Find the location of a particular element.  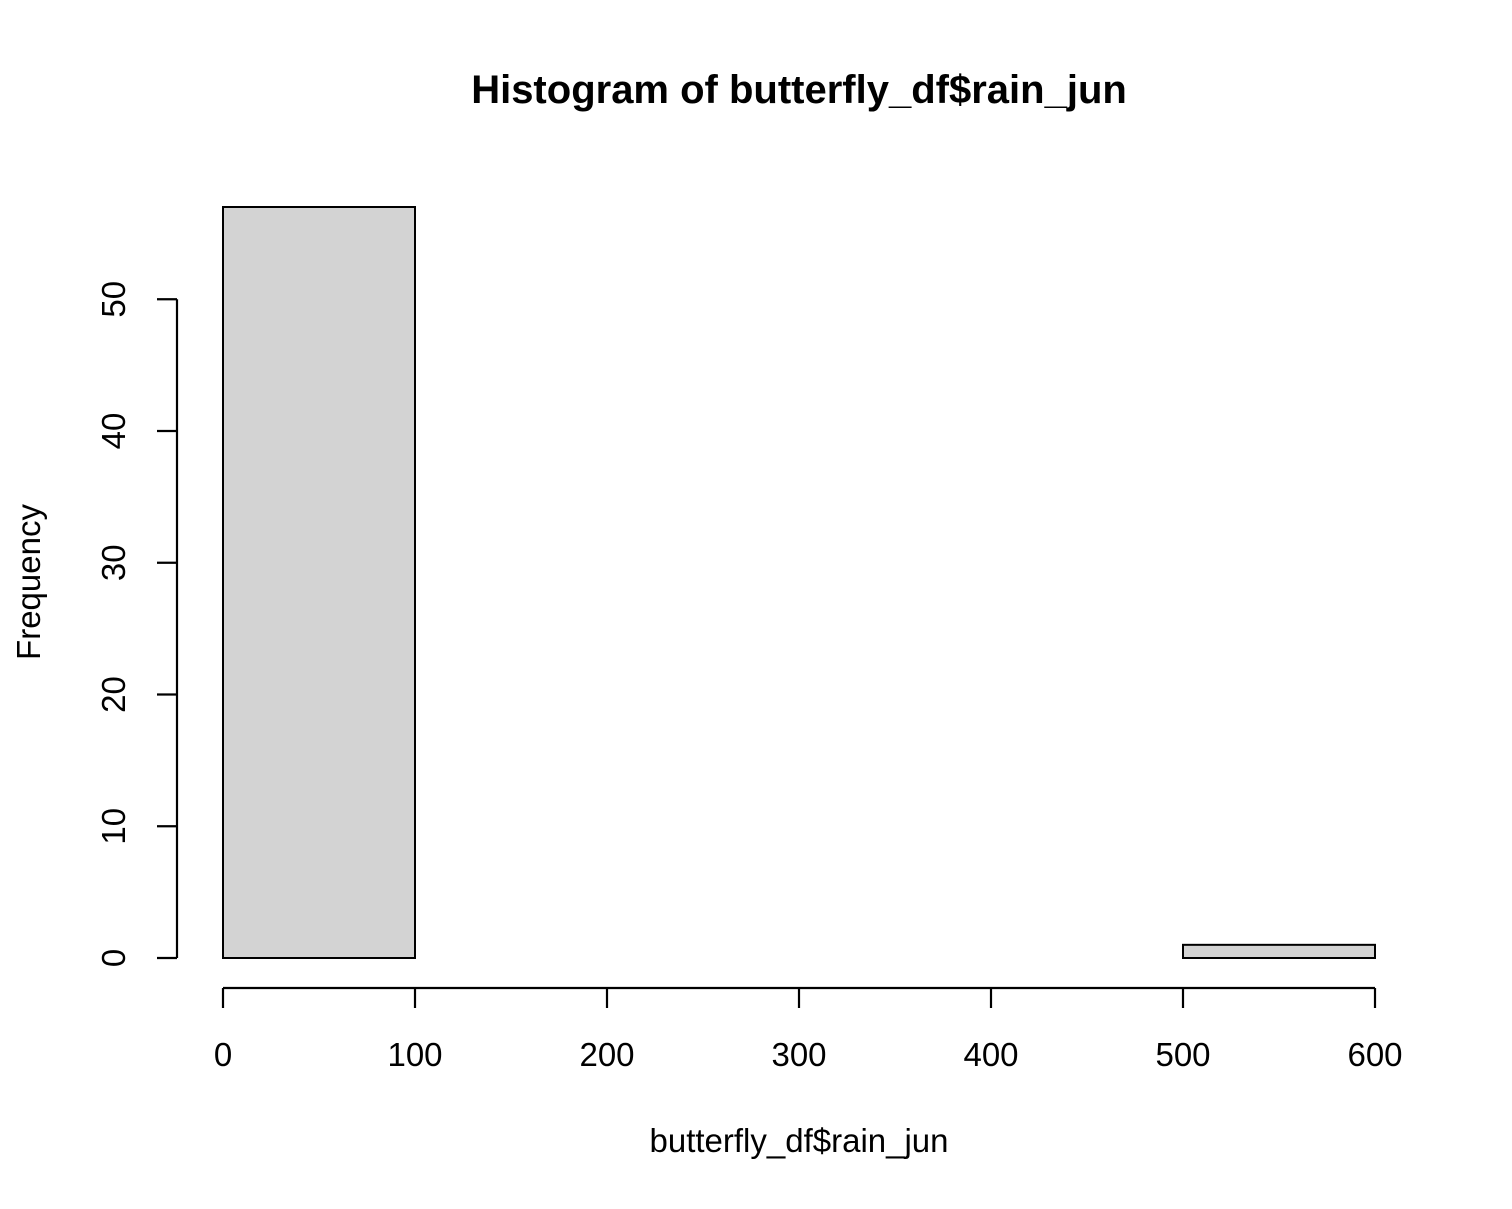

x-tick-label: 100 is located at coordinates (414, 1054).